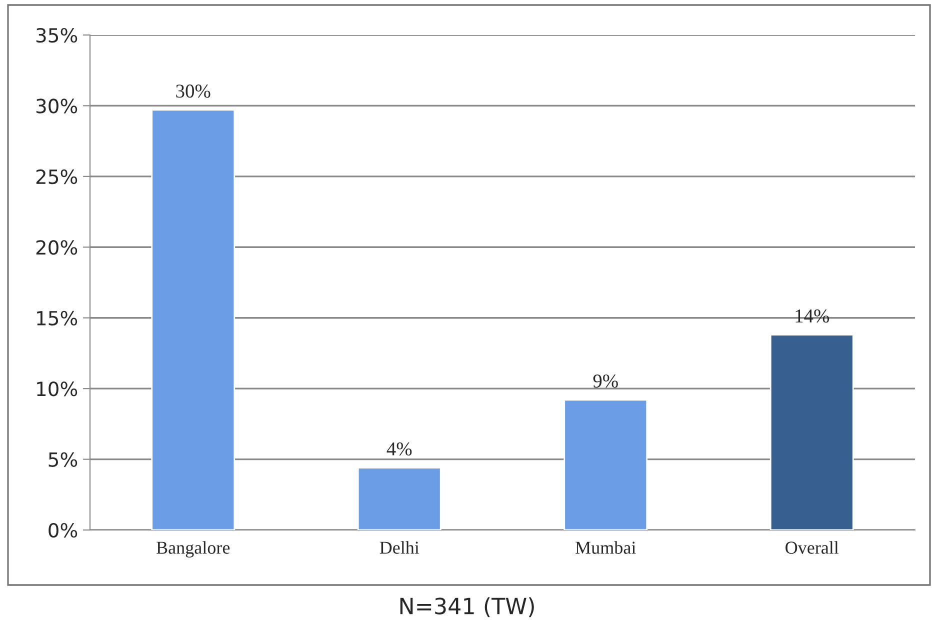 This screenshot has width=934, height=623. Describe the element at coordinates (57, 106) in the screenshot. I see `y-tick-label: 30%` at that location.